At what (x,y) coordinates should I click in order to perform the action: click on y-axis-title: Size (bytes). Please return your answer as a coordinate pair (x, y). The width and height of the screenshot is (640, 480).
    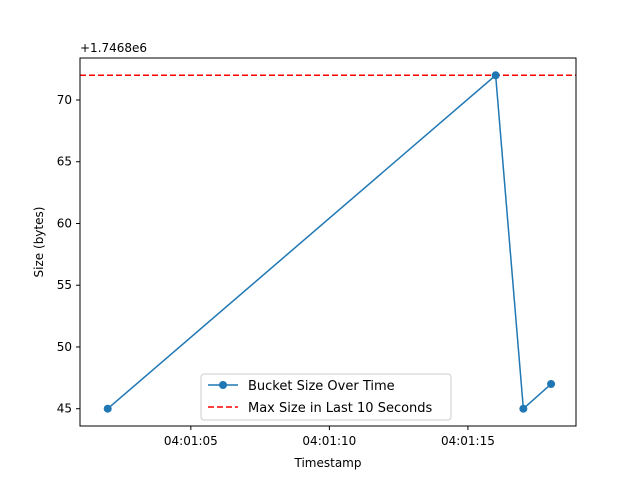
    Looking at the image, I should click on (39, 242).